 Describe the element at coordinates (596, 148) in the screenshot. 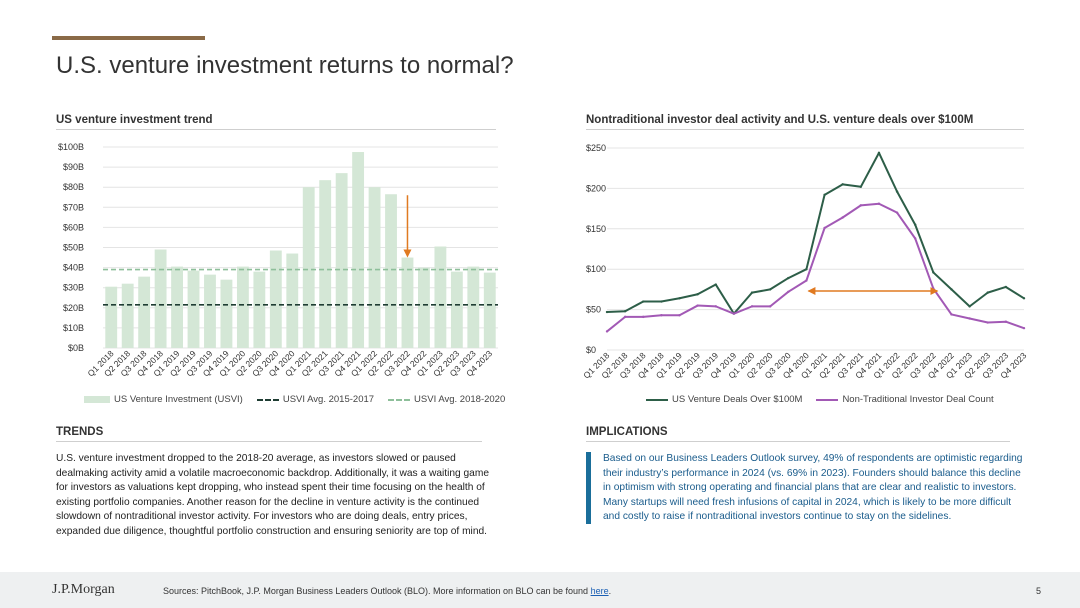

I see `y-tick-label: $250` at that location.